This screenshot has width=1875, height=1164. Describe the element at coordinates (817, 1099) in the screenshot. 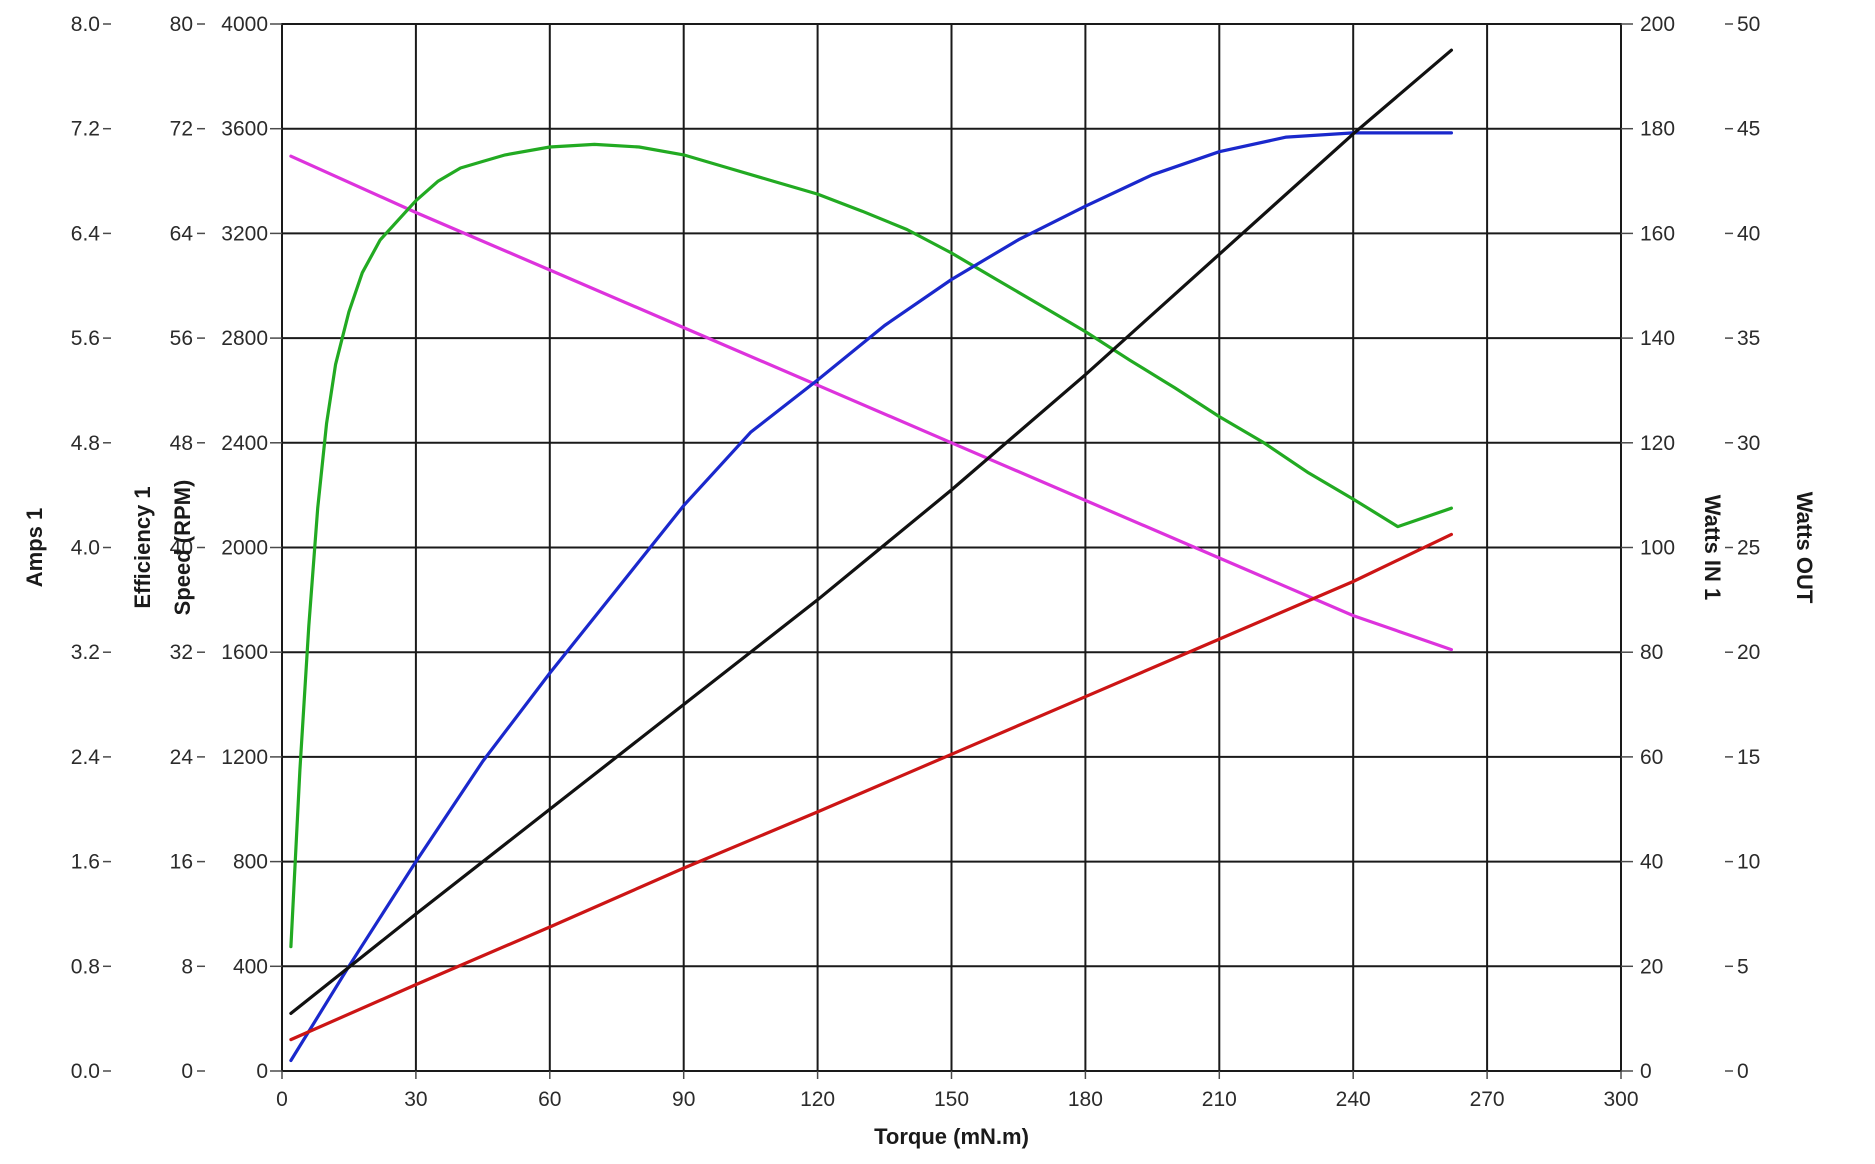

I see `x-tick-label: 120` at that location.